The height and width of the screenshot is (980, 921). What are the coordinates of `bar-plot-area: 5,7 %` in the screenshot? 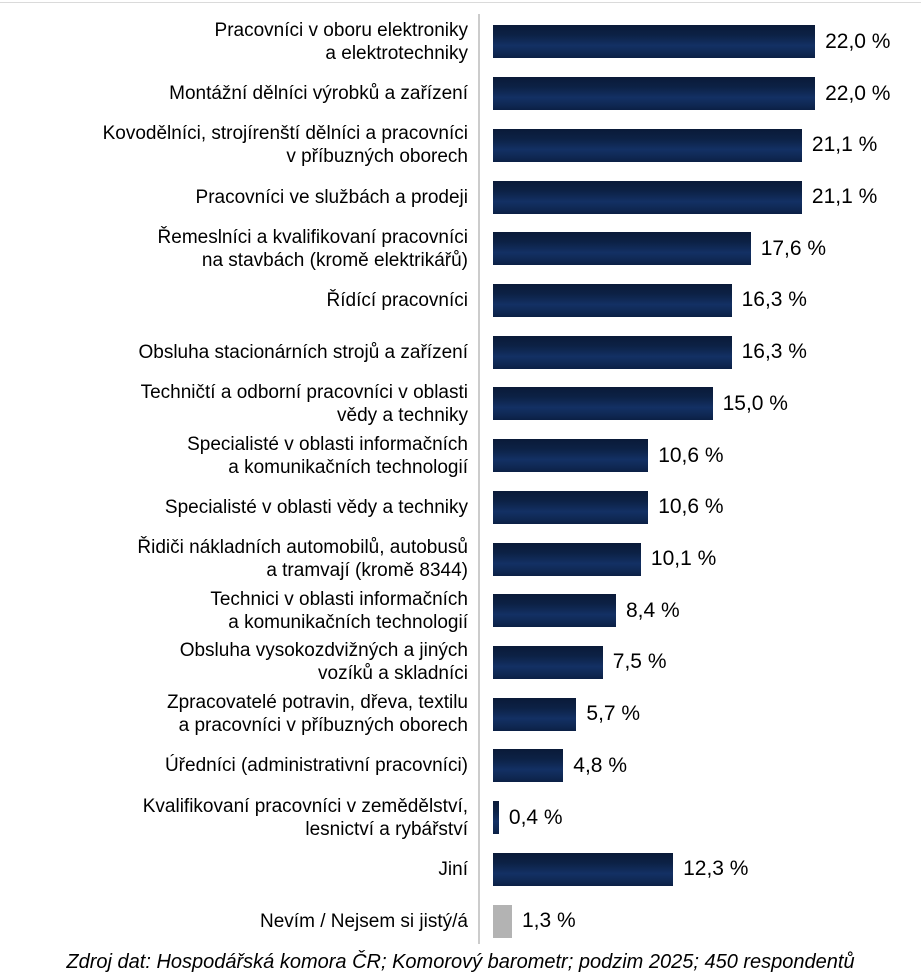 It's located at (699, 714).